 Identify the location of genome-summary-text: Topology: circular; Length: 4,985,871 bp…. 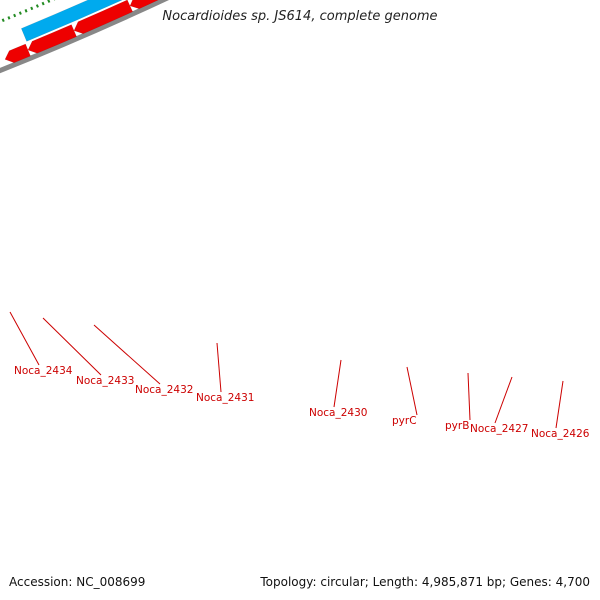
(425, 582).